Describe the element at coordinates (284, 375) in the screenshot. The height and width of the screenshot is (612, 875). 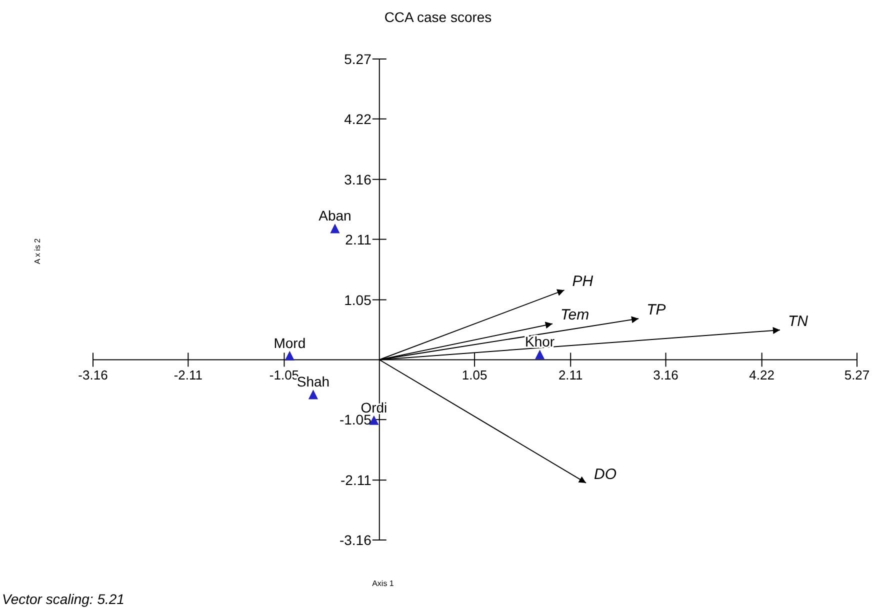
I see `x-tick-label: -1.05` at that location.